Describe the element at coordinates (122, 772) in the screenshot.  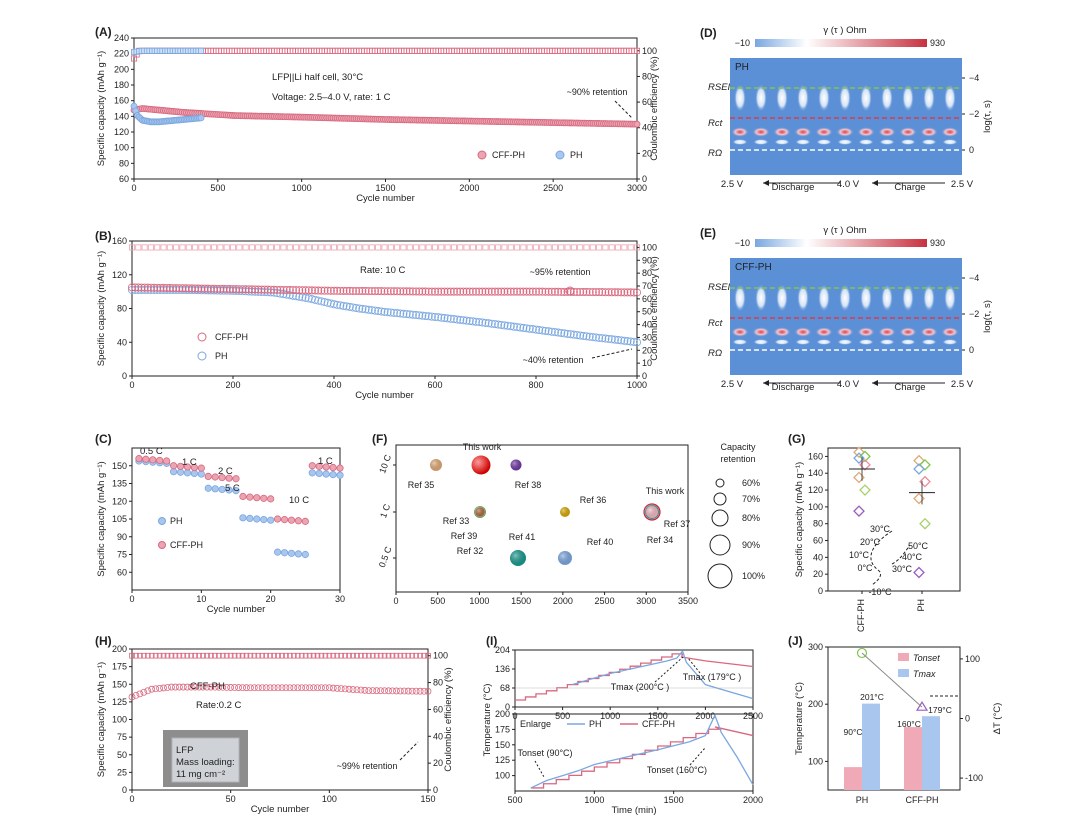
I see `y-tick-label: 25` at that location.